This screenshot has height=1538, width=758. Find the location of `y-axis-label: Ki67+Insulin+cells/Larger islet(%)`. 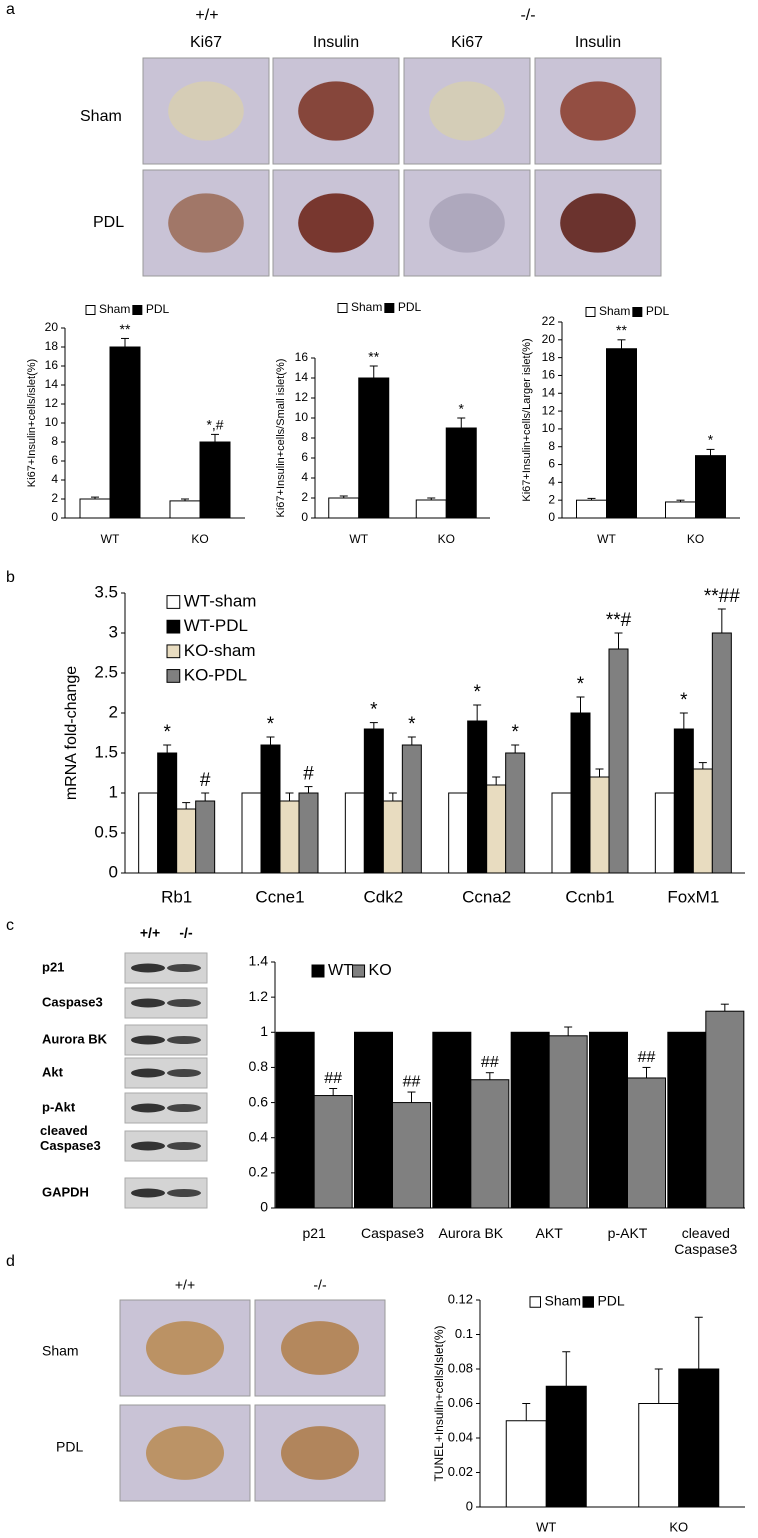

y-axis-label: Ki67+Insulin+cells/Larger islet(%) is located at coordinates (527, 419).